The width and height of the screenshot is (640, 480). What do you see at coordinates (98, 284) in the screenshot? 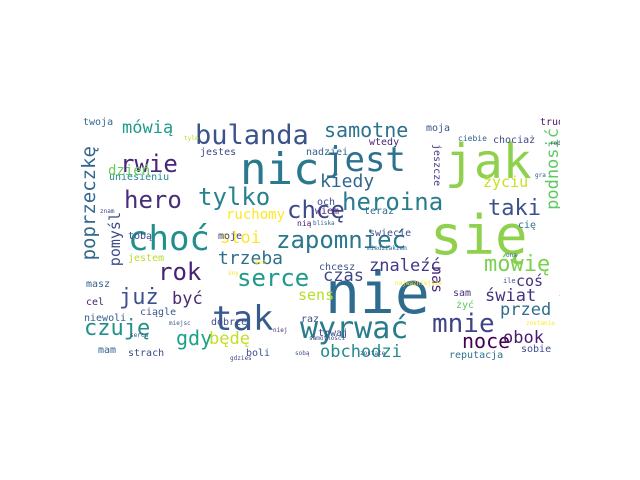
I see `word-masz: masz` at bounding box center [98, 284].